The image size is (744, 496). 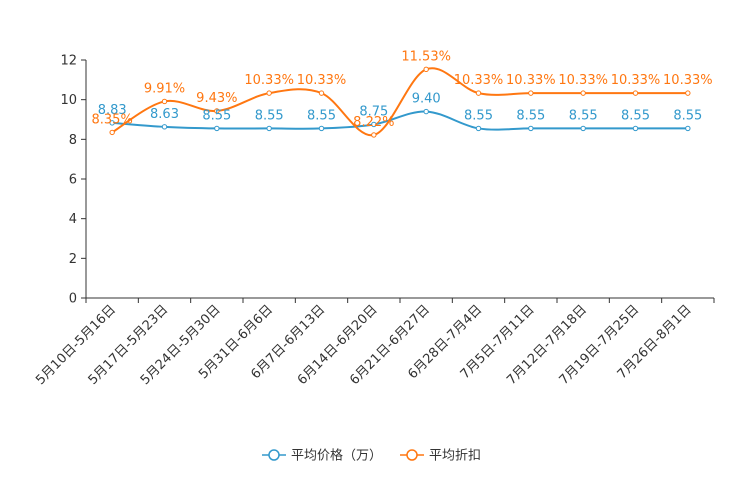 I want to click on legend: 平均价格（万） 平均折扣, so click(x=371, y=456).